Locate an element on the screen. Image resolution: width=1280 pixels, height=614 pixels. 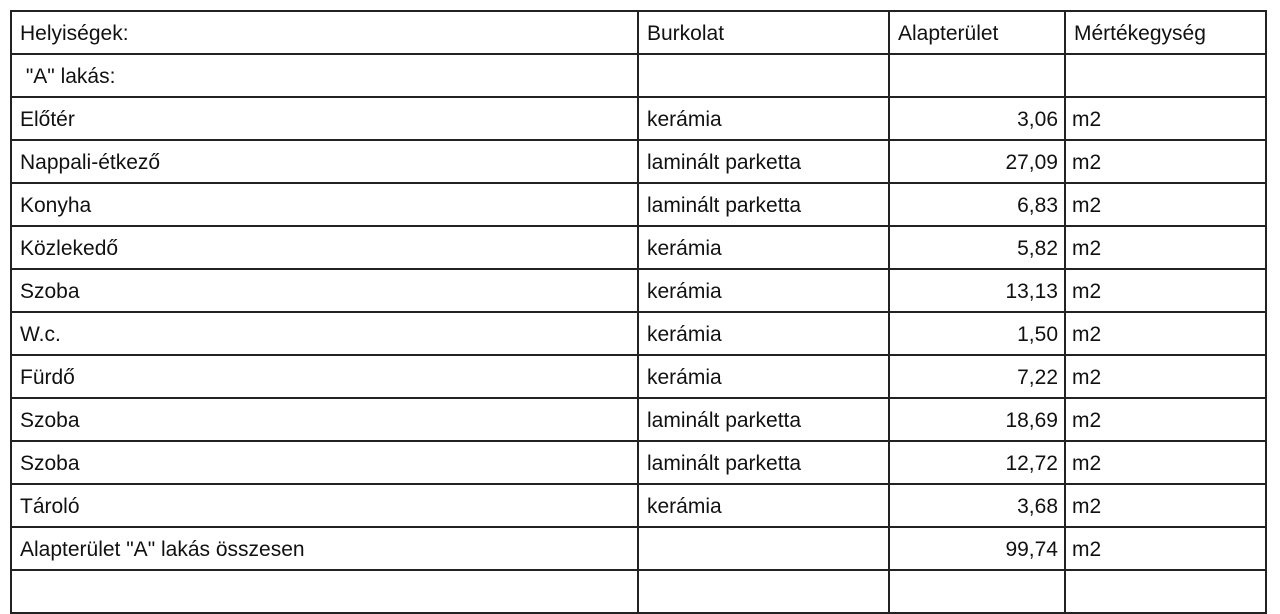
room-name: Konyha is located at coordinates (324, 204).